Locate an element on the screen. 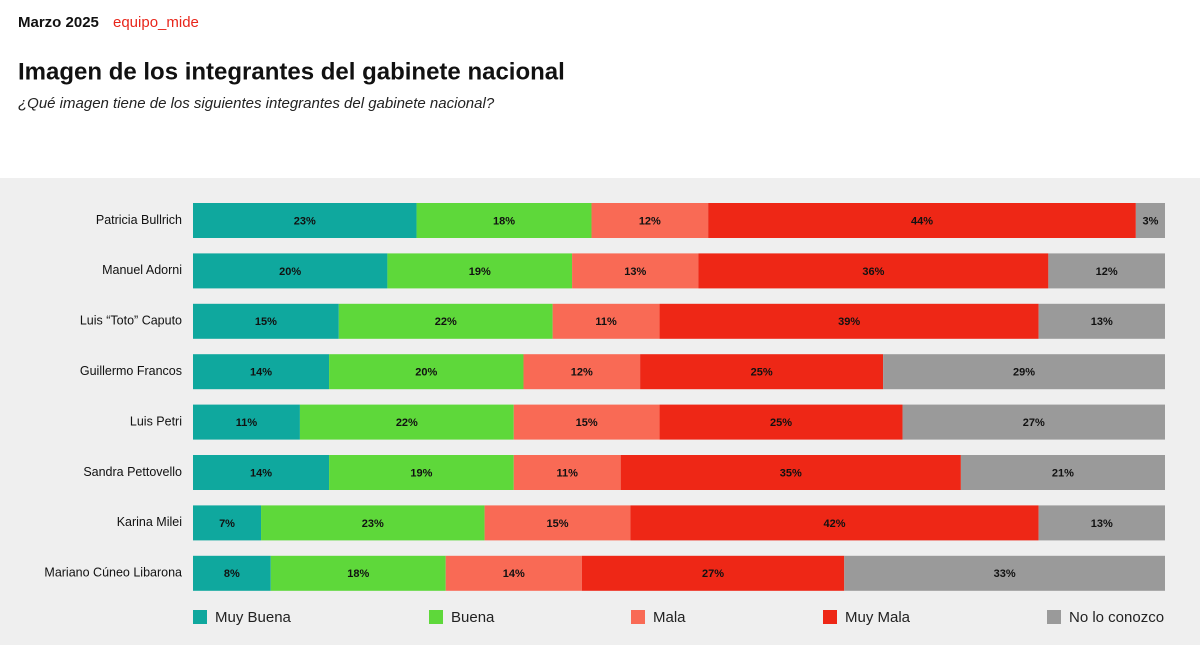 The width and height of the screenshot is (1200, 645). category-label: Karina Milei is located at coordinates (149, 522).